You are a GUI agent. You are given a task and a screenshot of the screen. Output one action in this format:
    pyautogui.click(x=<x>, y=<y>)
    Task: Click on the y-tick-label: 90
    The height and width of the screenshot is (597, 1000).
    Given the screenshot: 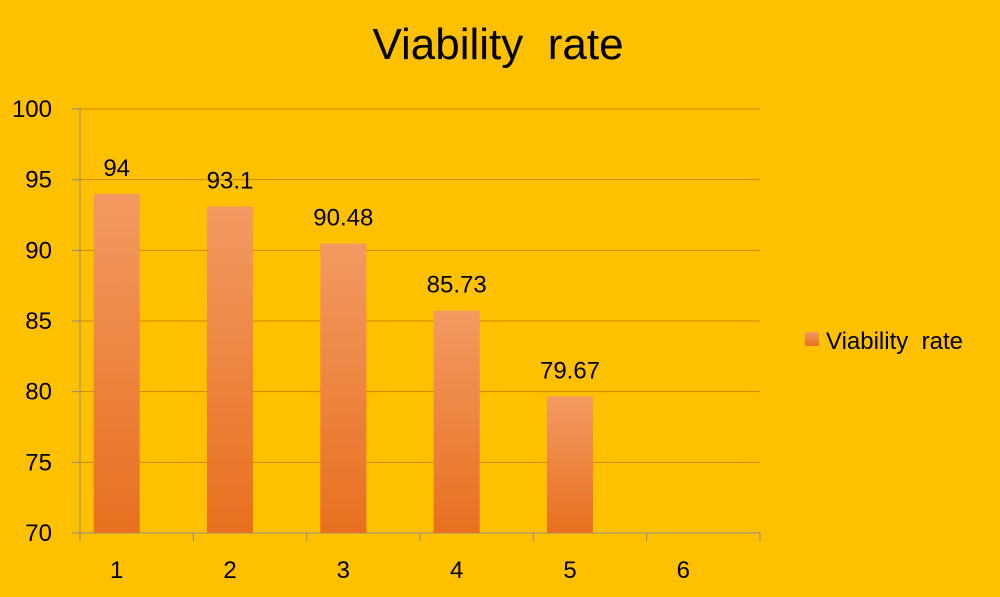 What is the action you would take?
    pyautogui.click(x=38, y=250)
    